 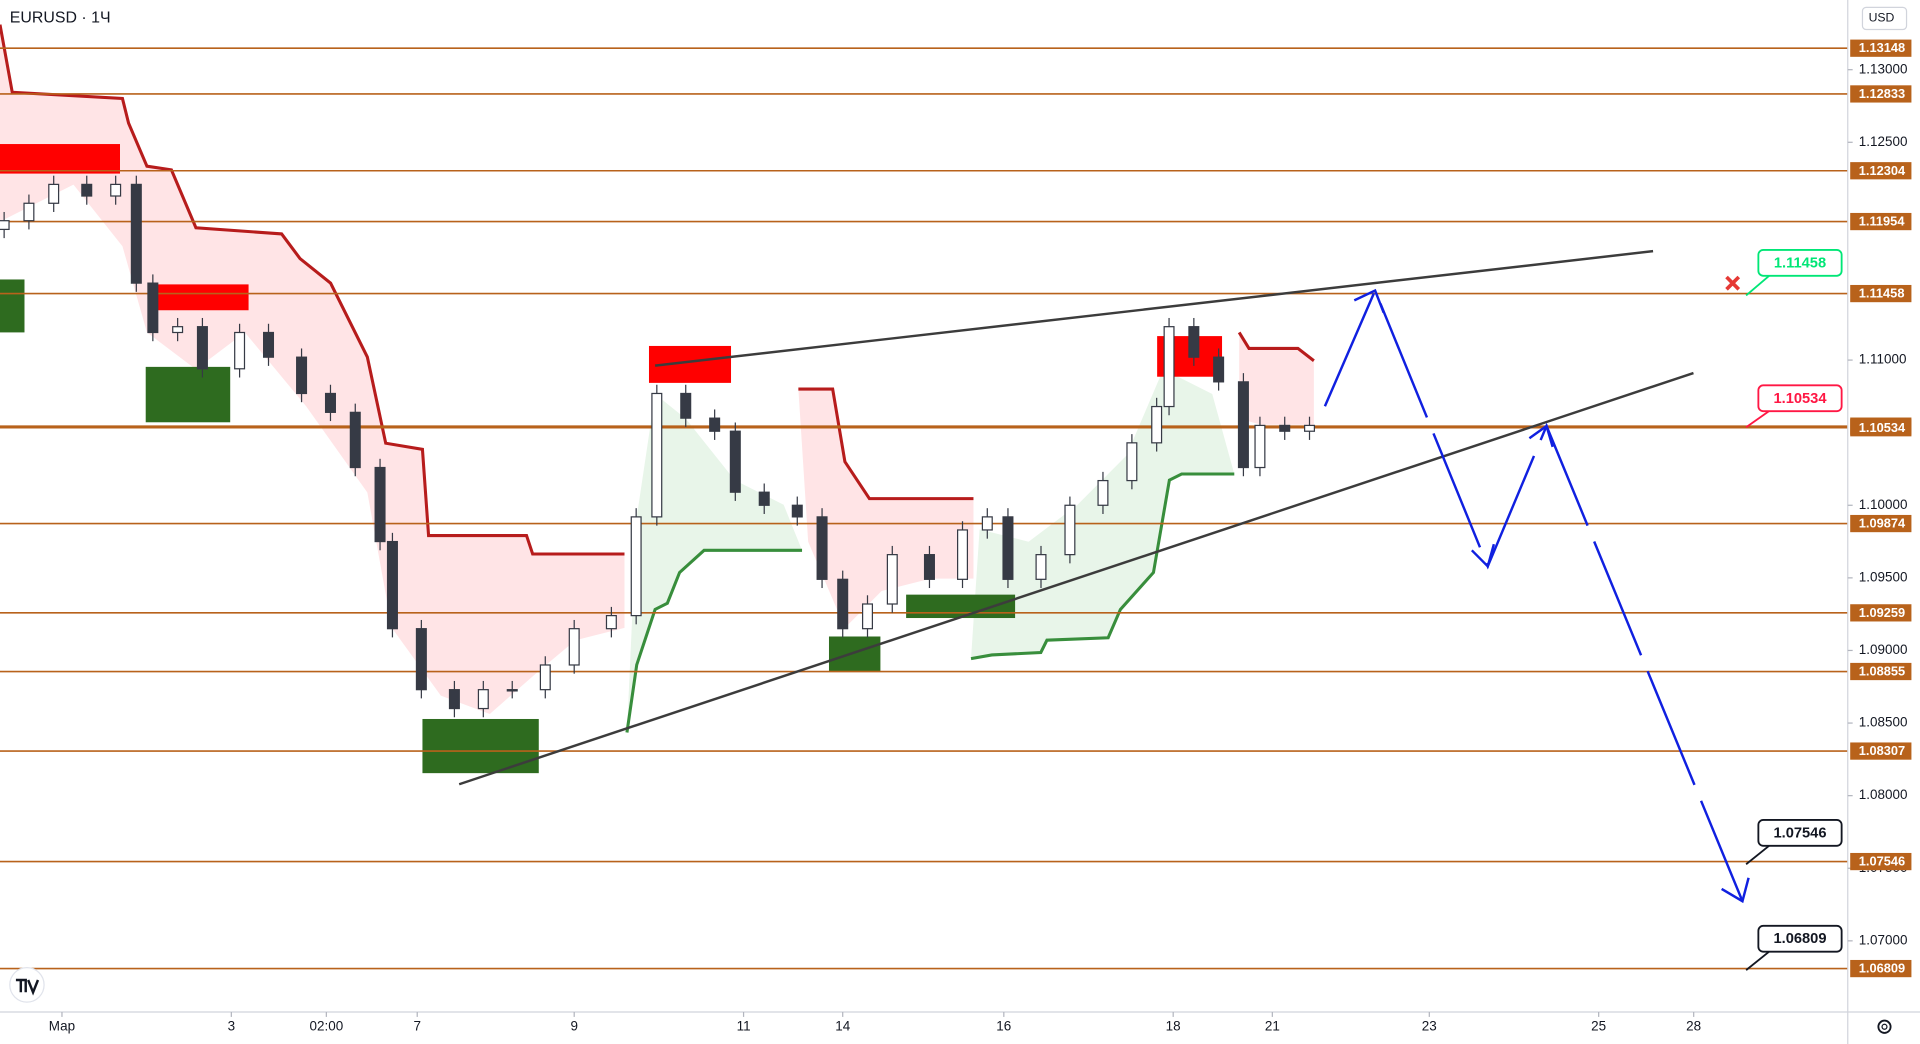 I want to click on x-tick-label: Мар, so click(x=62, y=1025).